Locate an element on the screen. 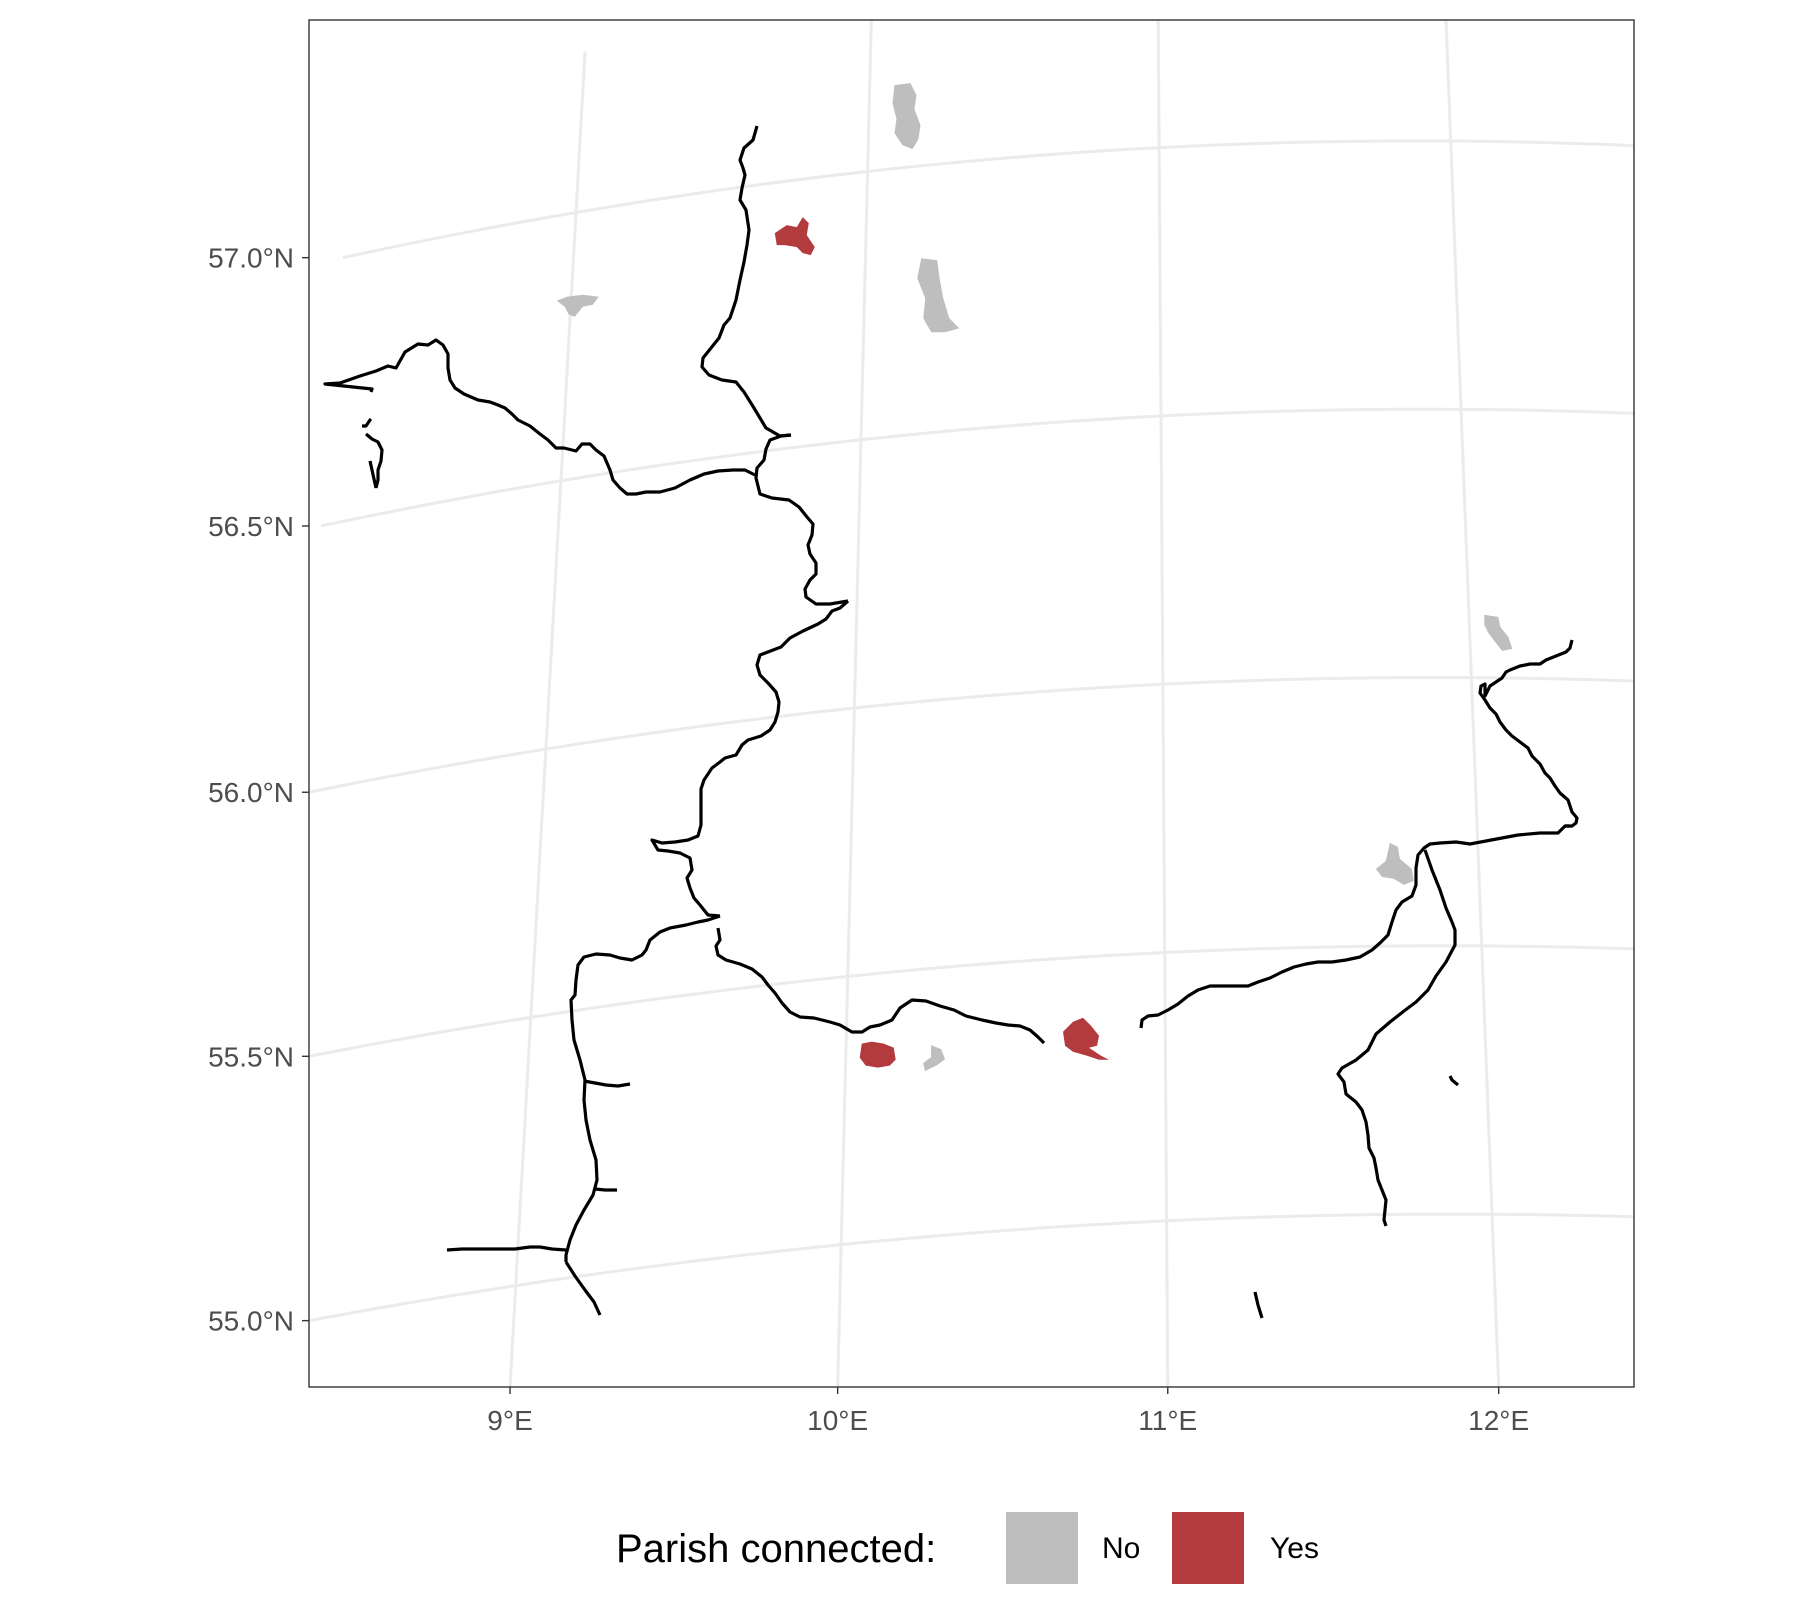 Image resolution: width=1800 pixels, height=1620 pixels. legend-swatch-yes is located at coordinates (1208, 1548).